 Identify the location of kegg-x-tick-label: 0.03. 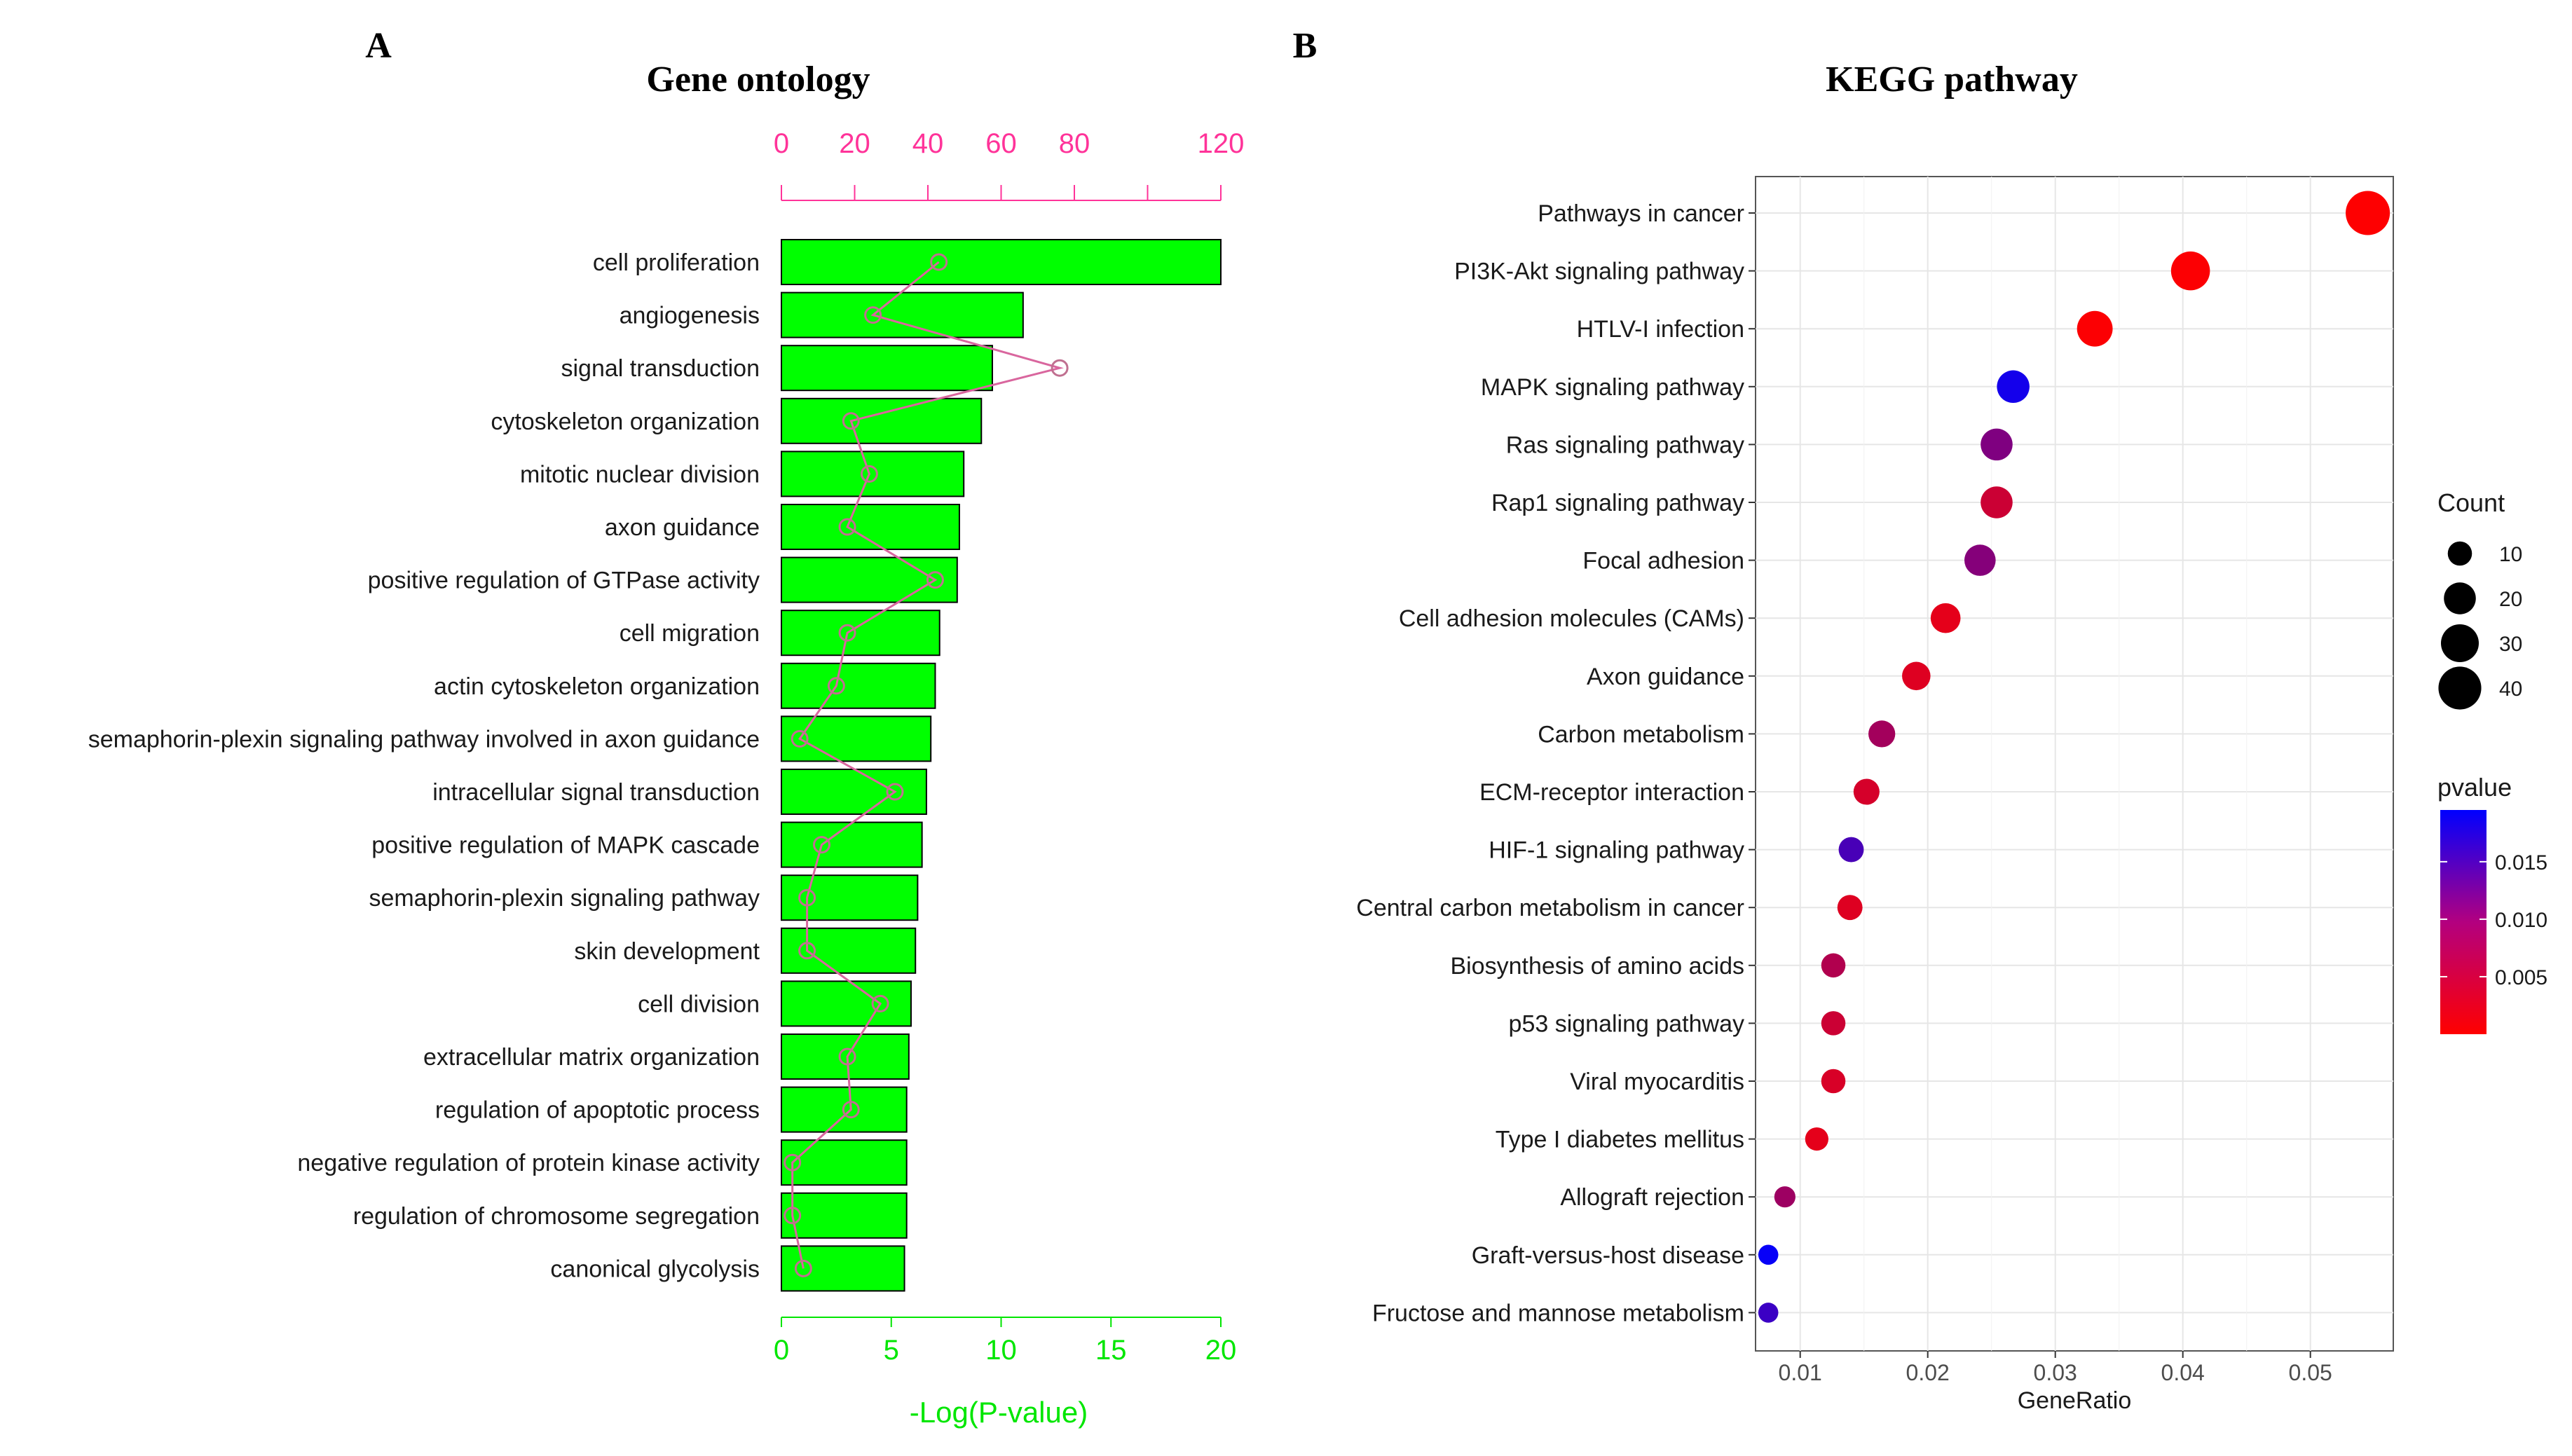
(2055, 1372).